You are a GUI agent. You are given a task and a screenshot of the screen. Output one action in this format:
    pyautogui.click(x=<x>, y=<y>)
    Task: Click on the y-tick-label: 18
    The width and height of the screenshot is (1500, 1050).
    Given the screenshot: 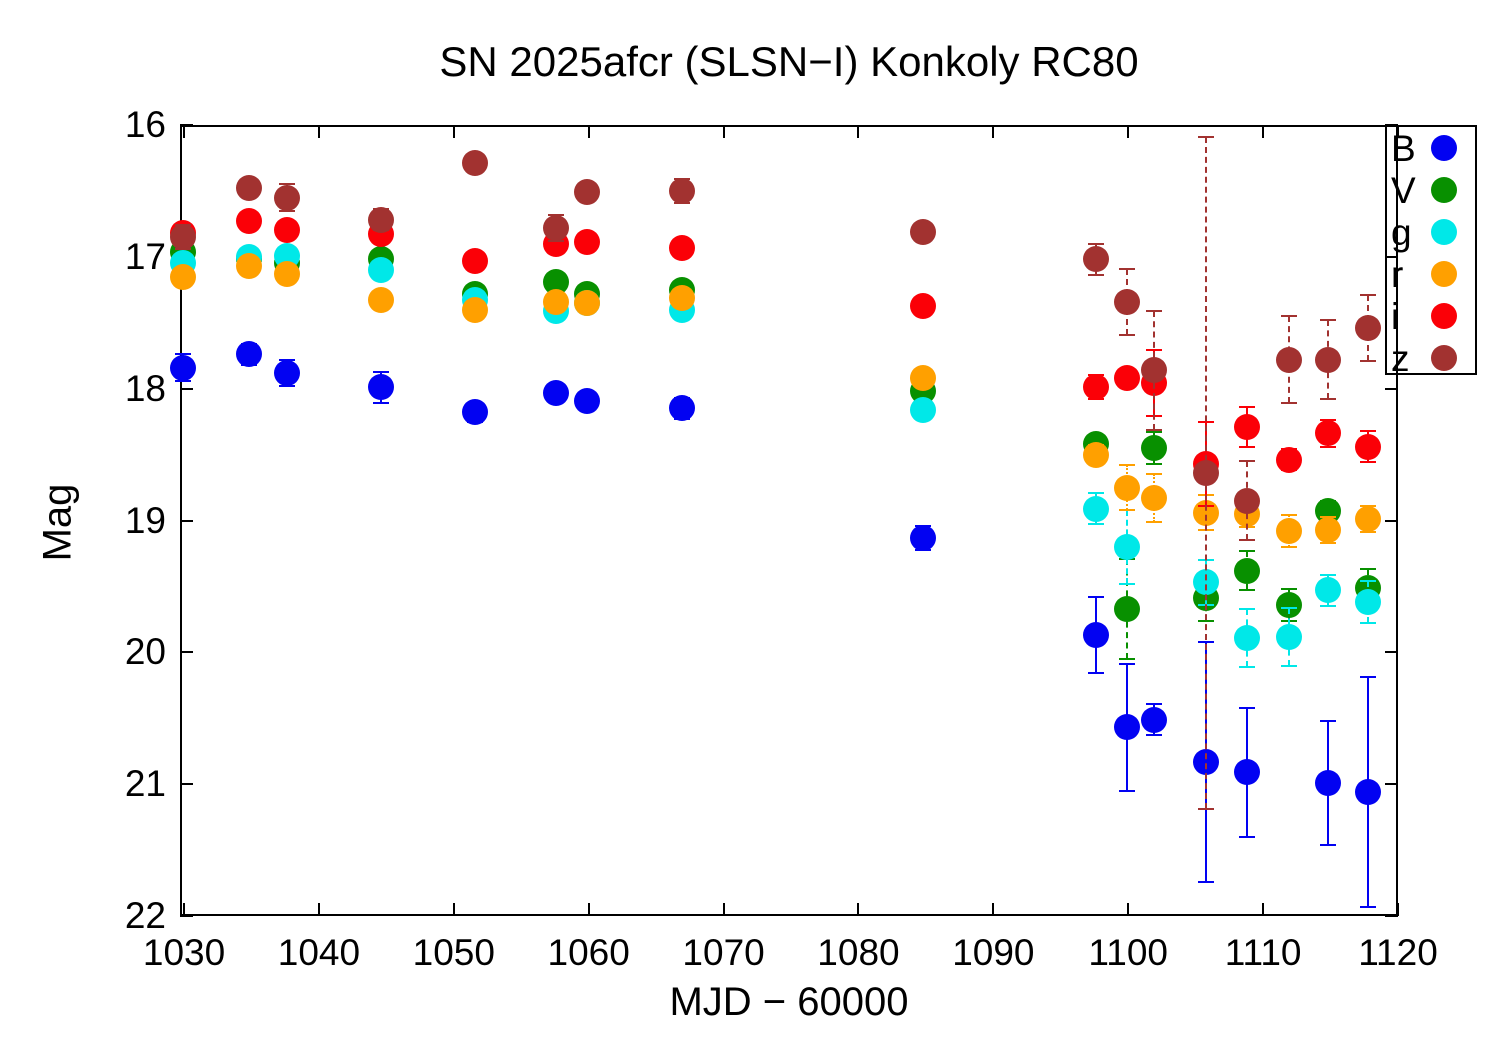 What is the action you would take?
    pyautogui.click(x=145, y=388)
    